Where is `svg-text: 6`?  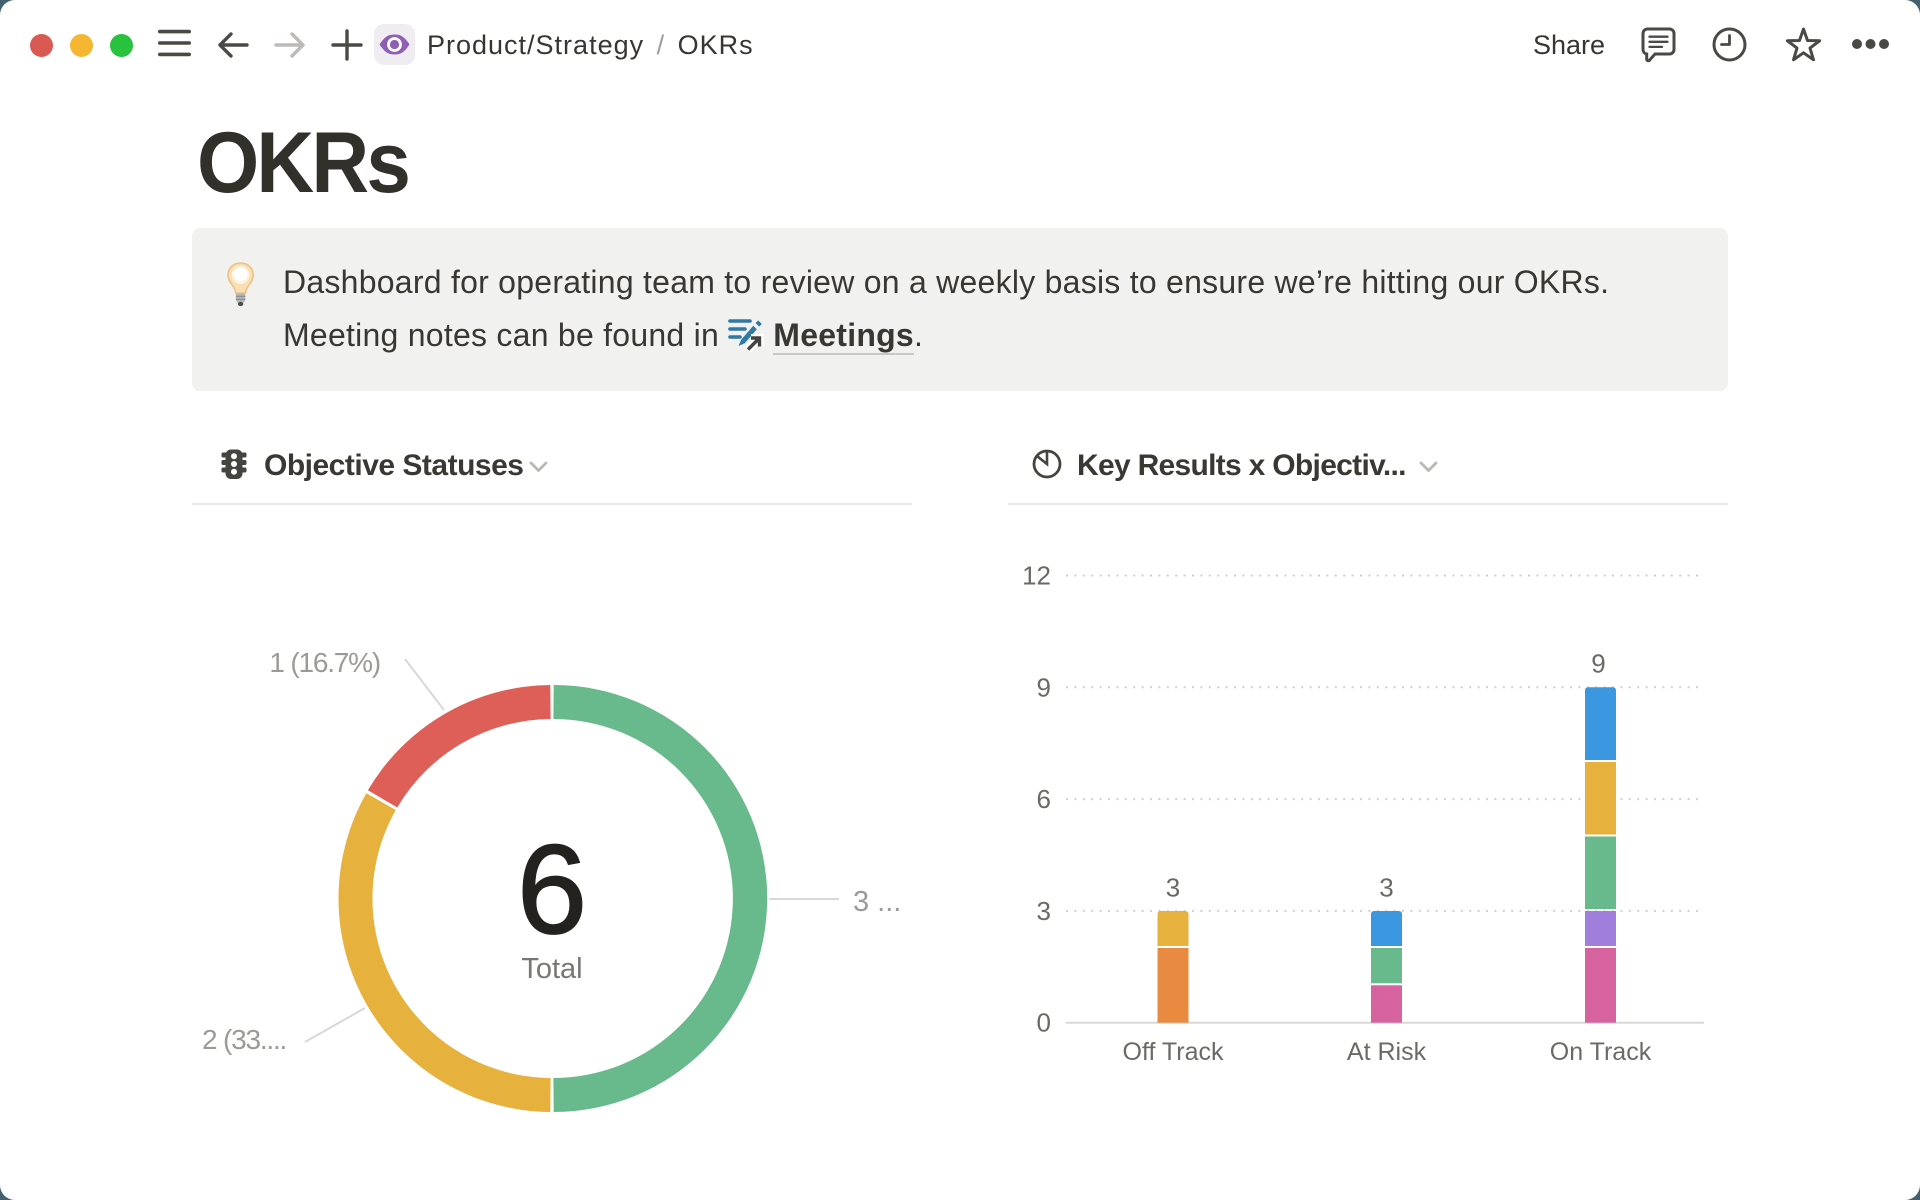 svg-text: 6 is located at coordinates (1044, 799).